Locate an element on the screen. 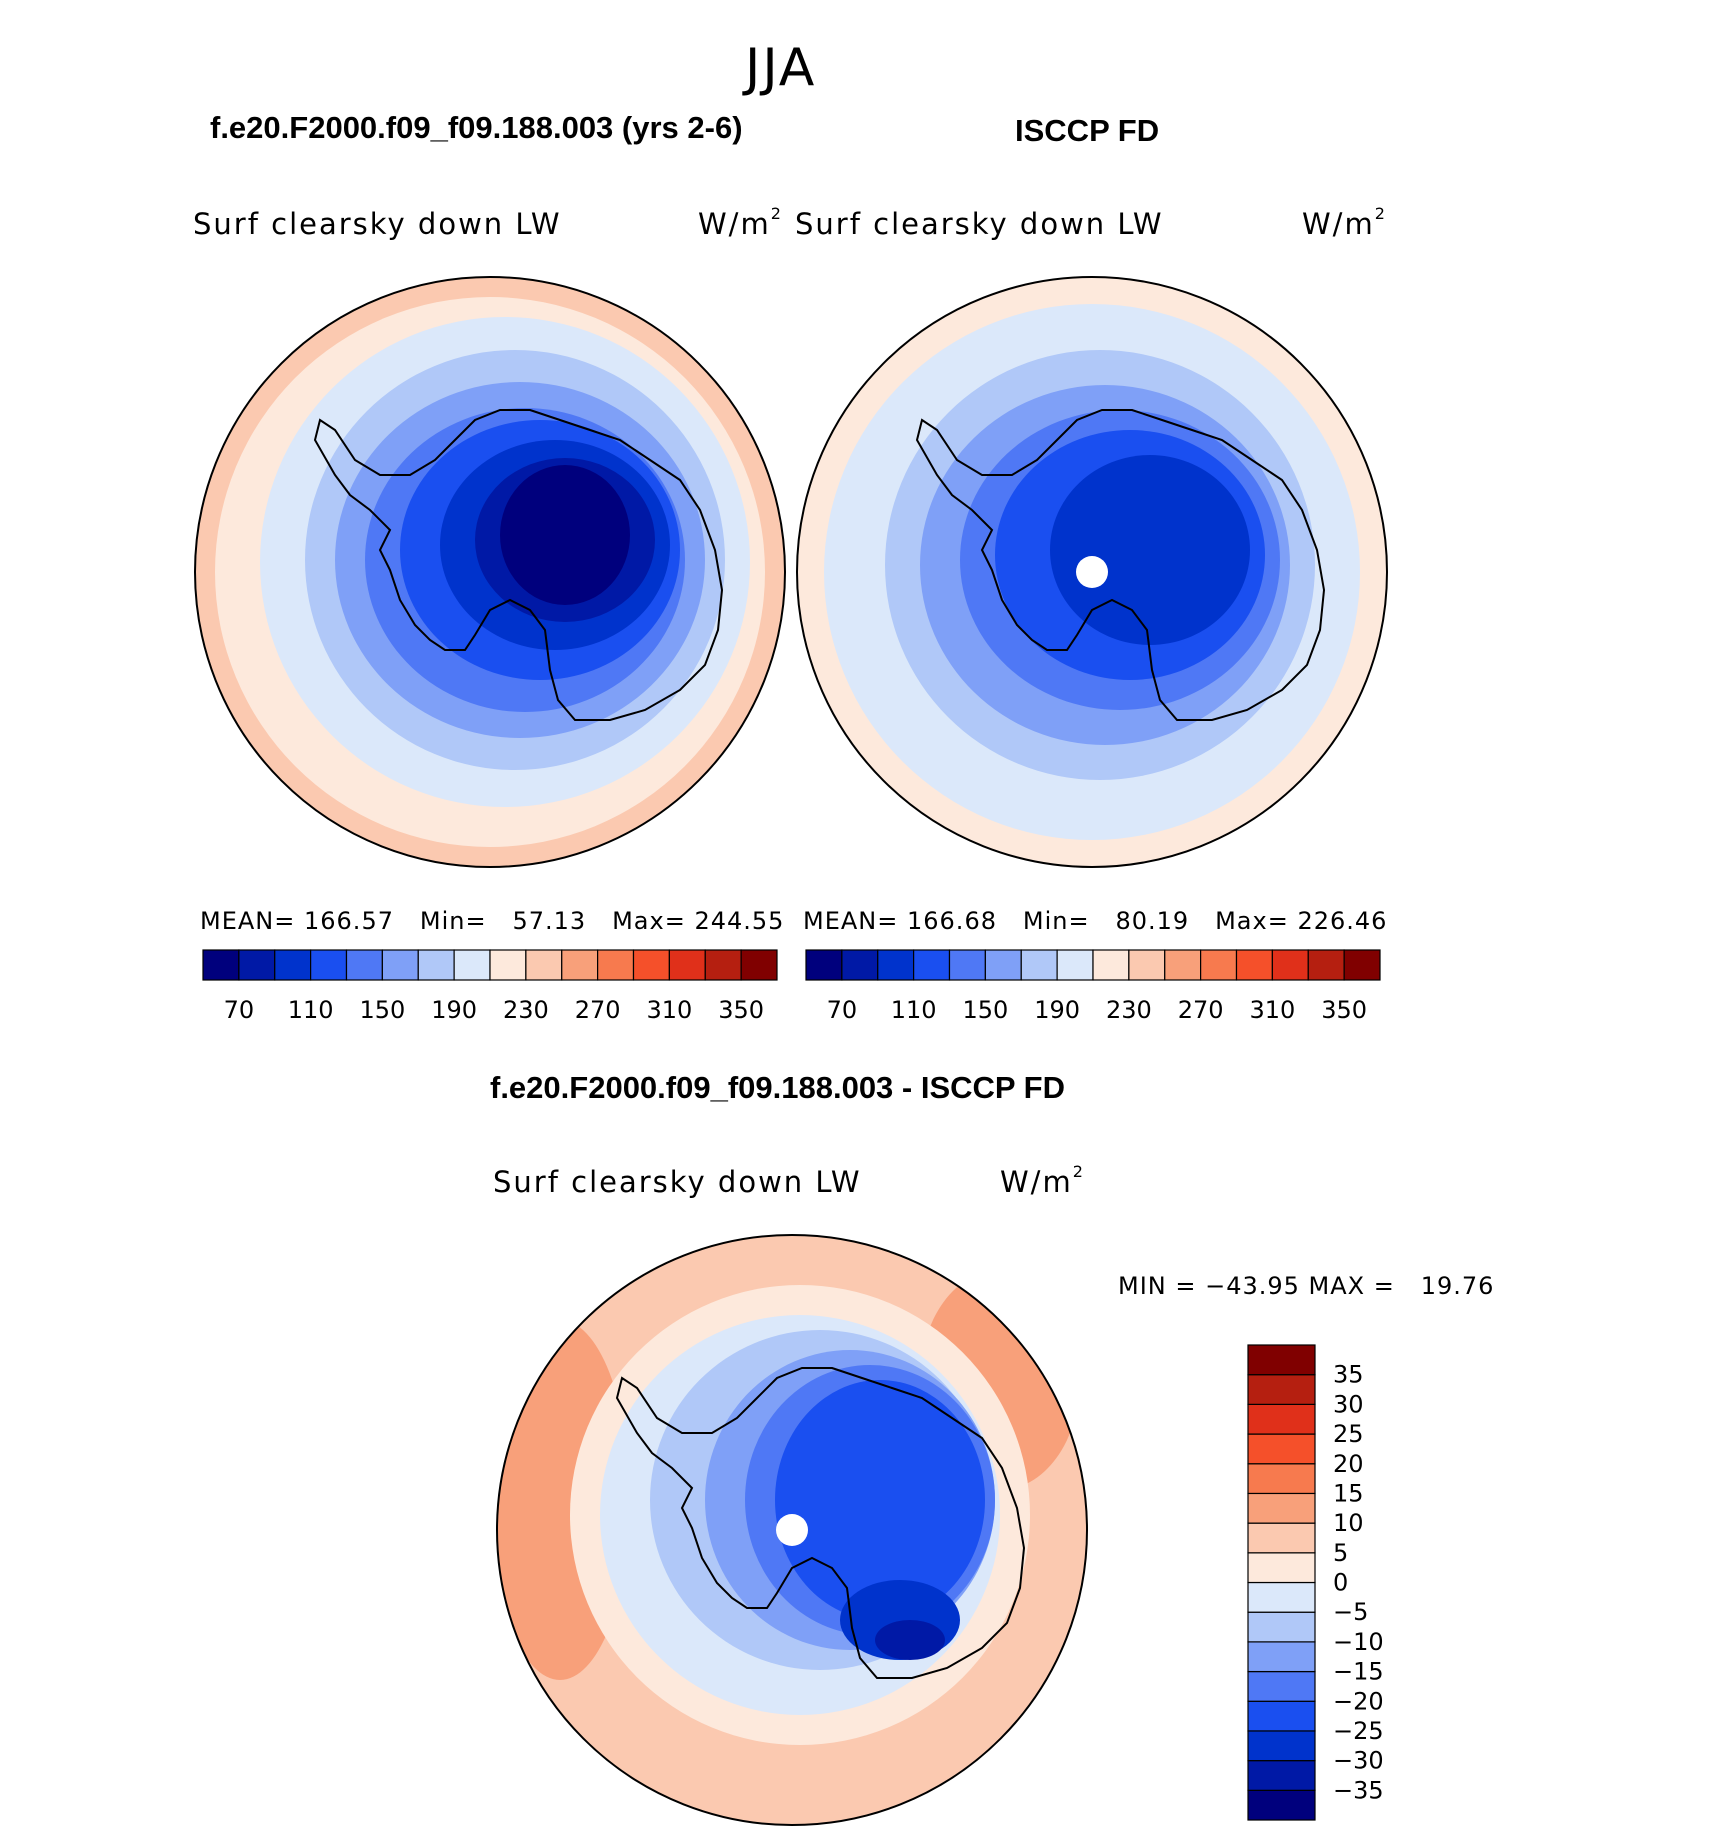  model-colorbar-tick-label: 310 is located at coordinates (669, 1010).